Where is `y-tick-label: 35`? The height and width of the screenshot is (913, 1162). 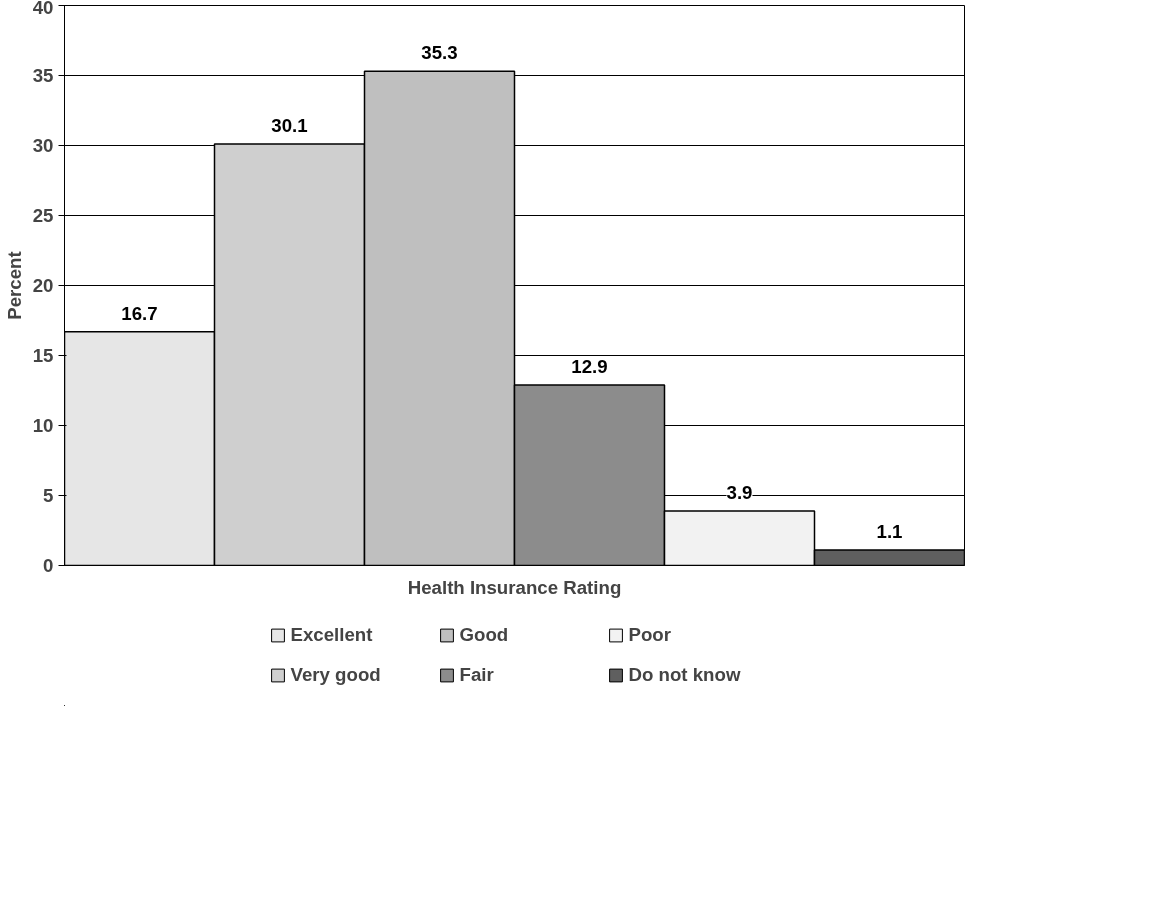 y-tick-label: 35 is located at coordinates (43, 75).